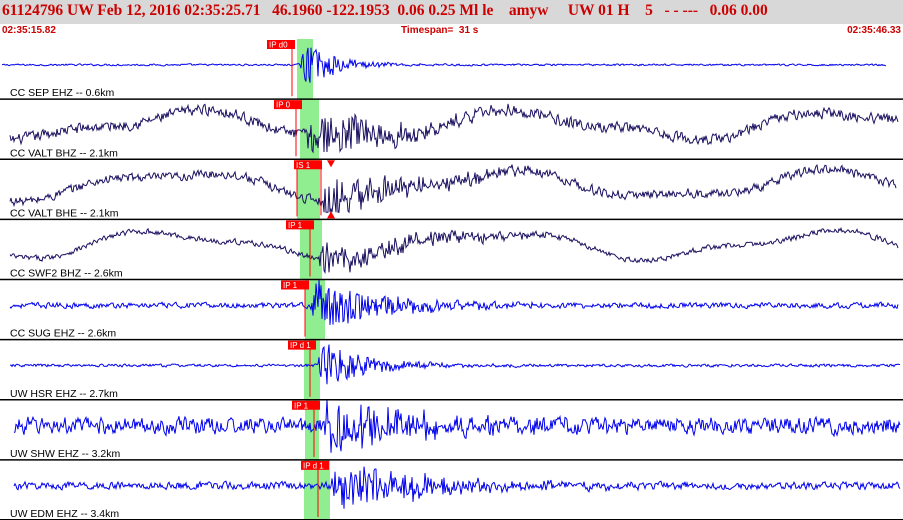  What do you see at coordinates (63, 334) in the screenshot?
I see `station-label: CC SUG EHZ -- 2.6km` at bounding box center [63, 334].